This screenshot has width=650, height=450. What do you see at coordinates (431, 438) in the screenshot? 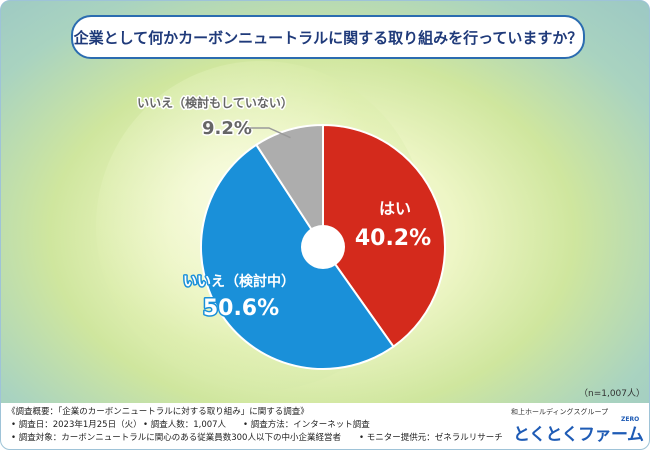
I see `survey-provider: • モニター提供元：ゼネラルリサーチ` at bounding box center [431, 438].